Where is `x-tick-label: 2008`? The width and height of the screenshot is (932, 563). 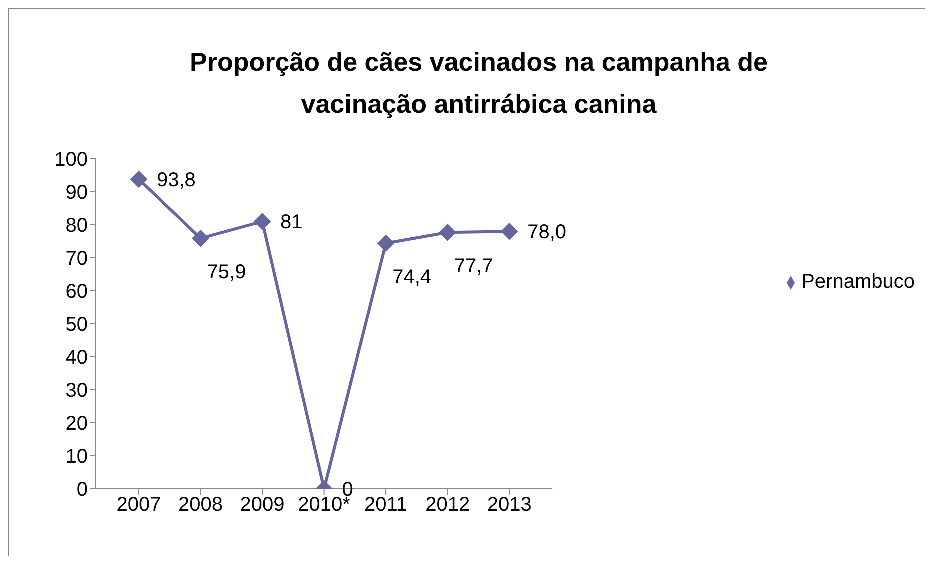 x-tick-label: 2008 is located at coordinates (201, 505).